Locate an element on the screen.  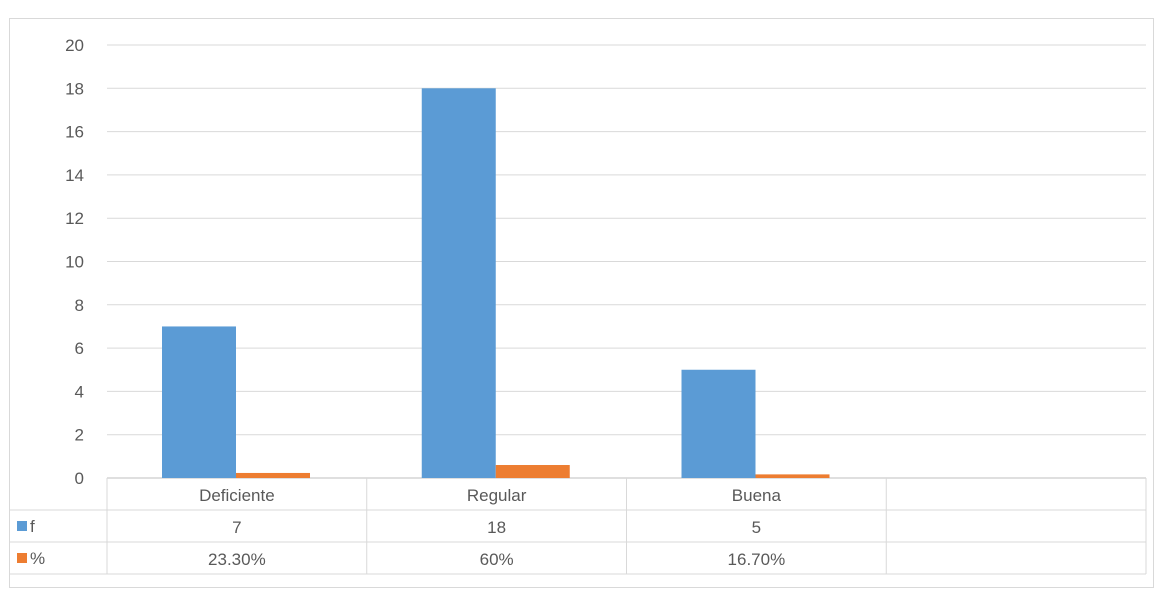
y-tick-label: 14 is located at coordinates (74, 175).